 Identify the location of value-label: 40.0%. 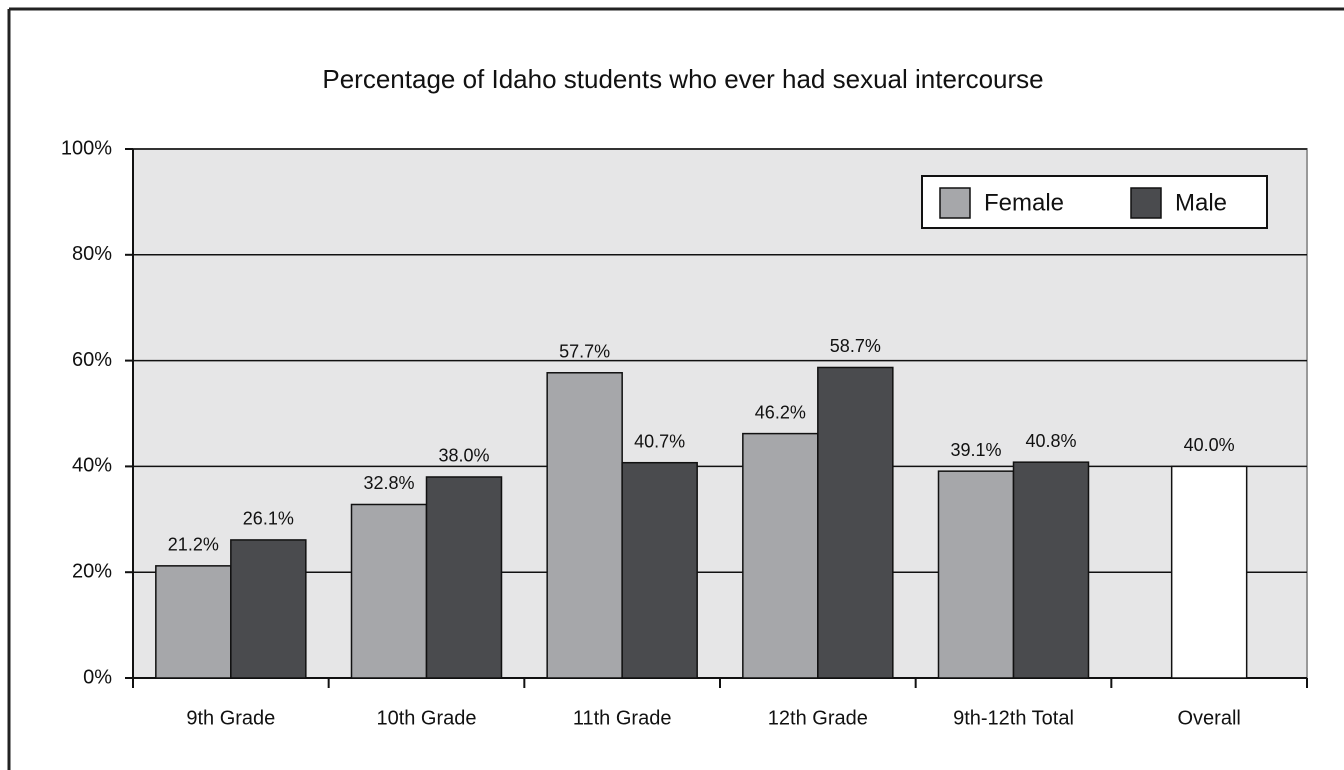
(1209, 445).